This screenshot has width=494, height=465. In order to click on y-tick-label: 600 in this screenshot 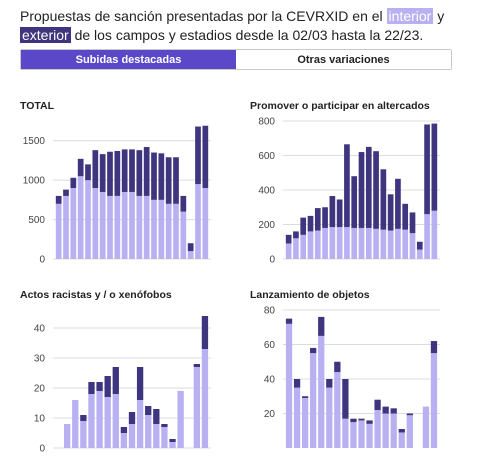, I will do `click(266, 156)`.